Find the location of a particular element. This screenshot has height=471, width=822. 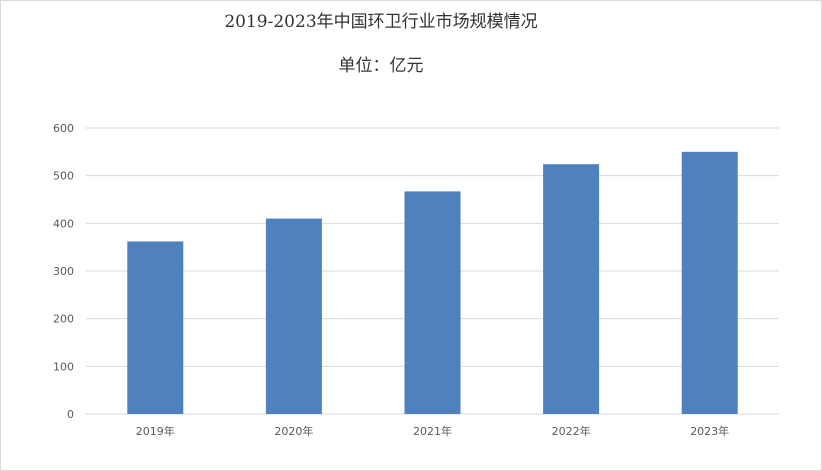

x-tick-label-2023年: 2023年 is located at coordinates (709, 431).